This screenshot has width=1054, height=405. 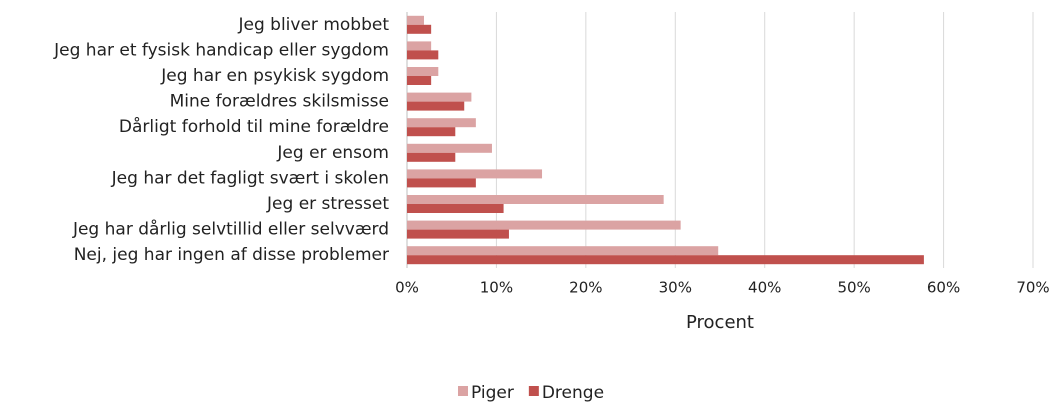 What do you see at coordinates (764, 288) in the screenshot?
I see `x-tick-label: 40%` at bounding box center [764, 288].